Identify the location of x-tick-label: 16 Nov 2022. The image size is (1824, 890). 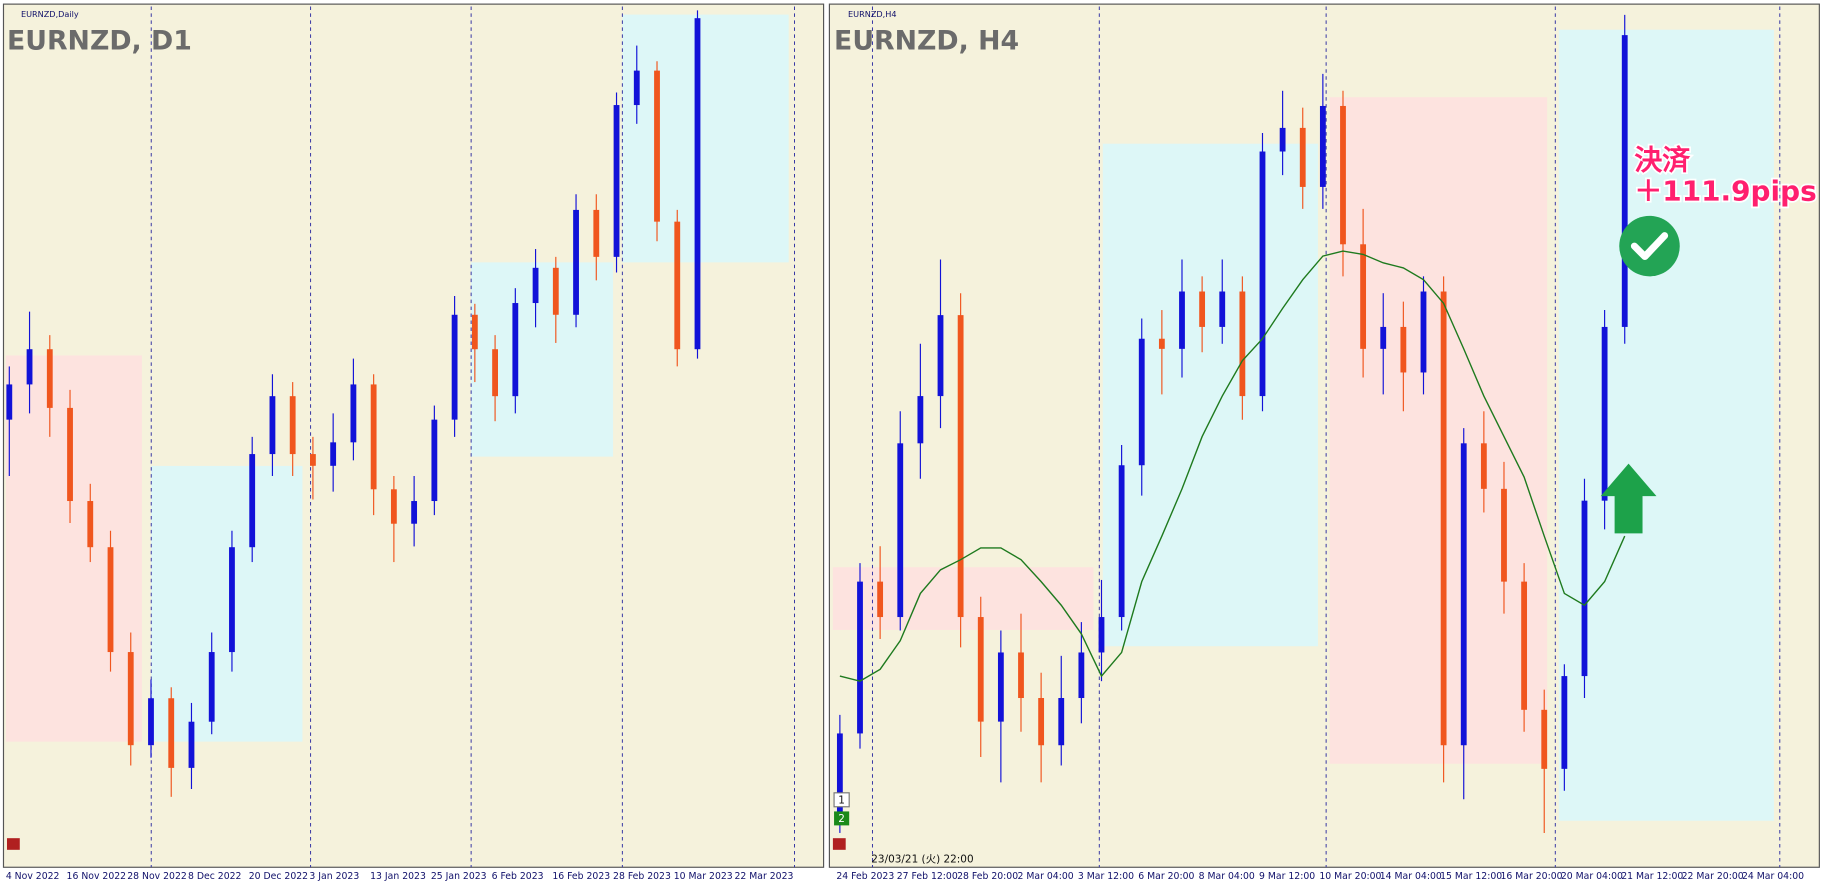
(97, 876).